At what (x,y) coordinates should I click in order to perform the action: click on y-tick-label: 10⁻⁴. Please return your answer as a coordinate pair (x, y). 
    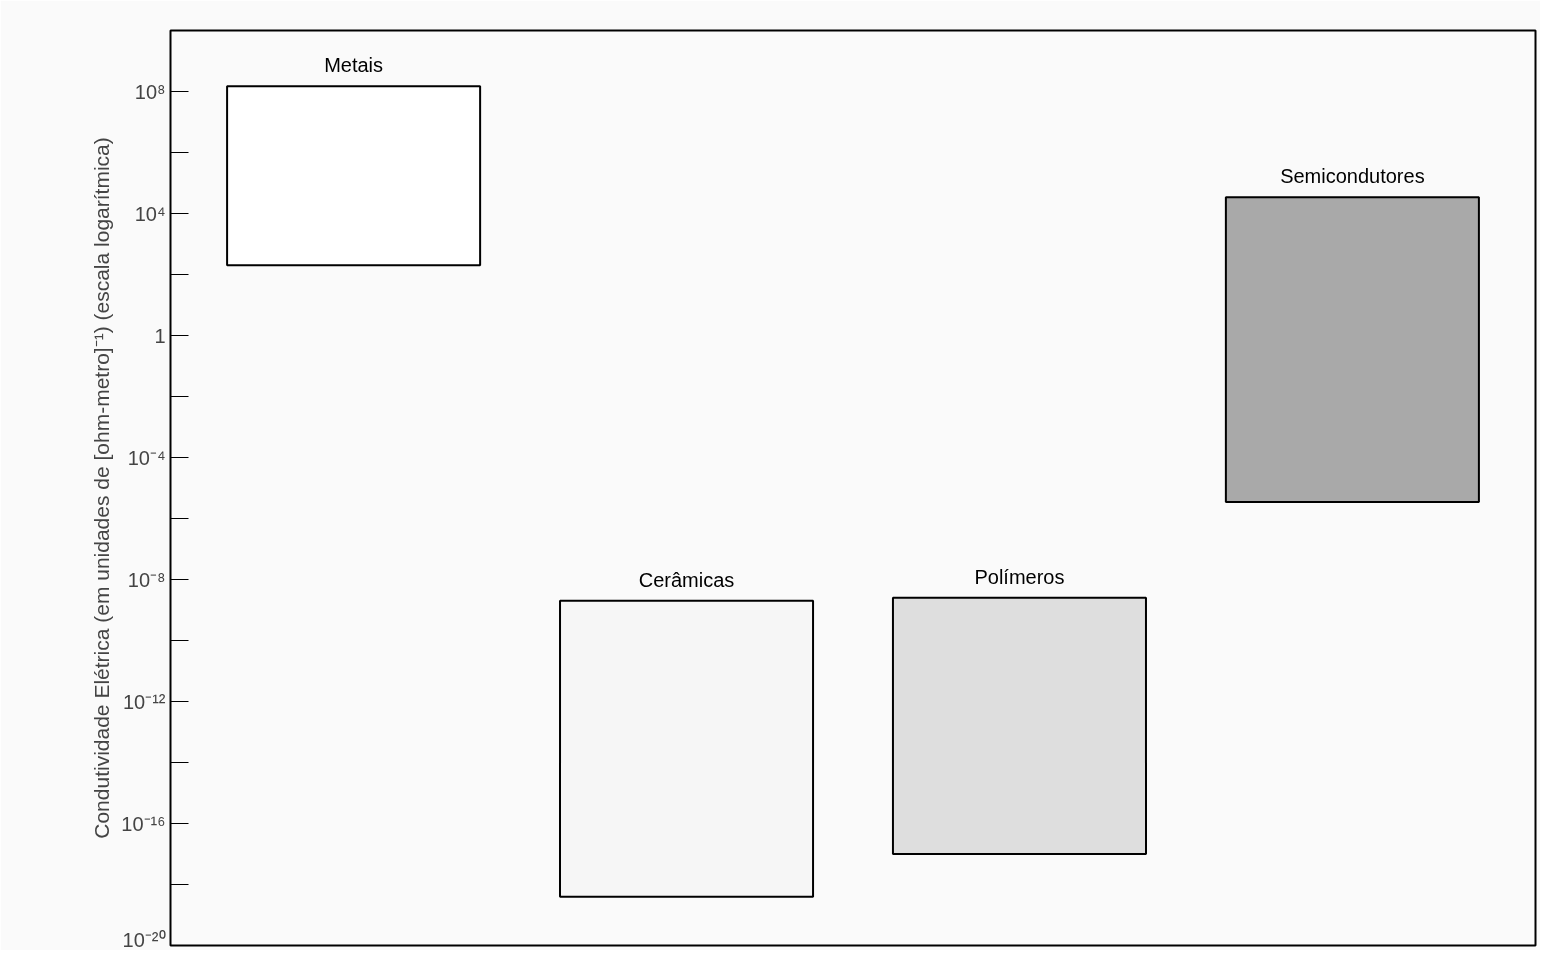
    Looking at the image, I should click on (146, 457).